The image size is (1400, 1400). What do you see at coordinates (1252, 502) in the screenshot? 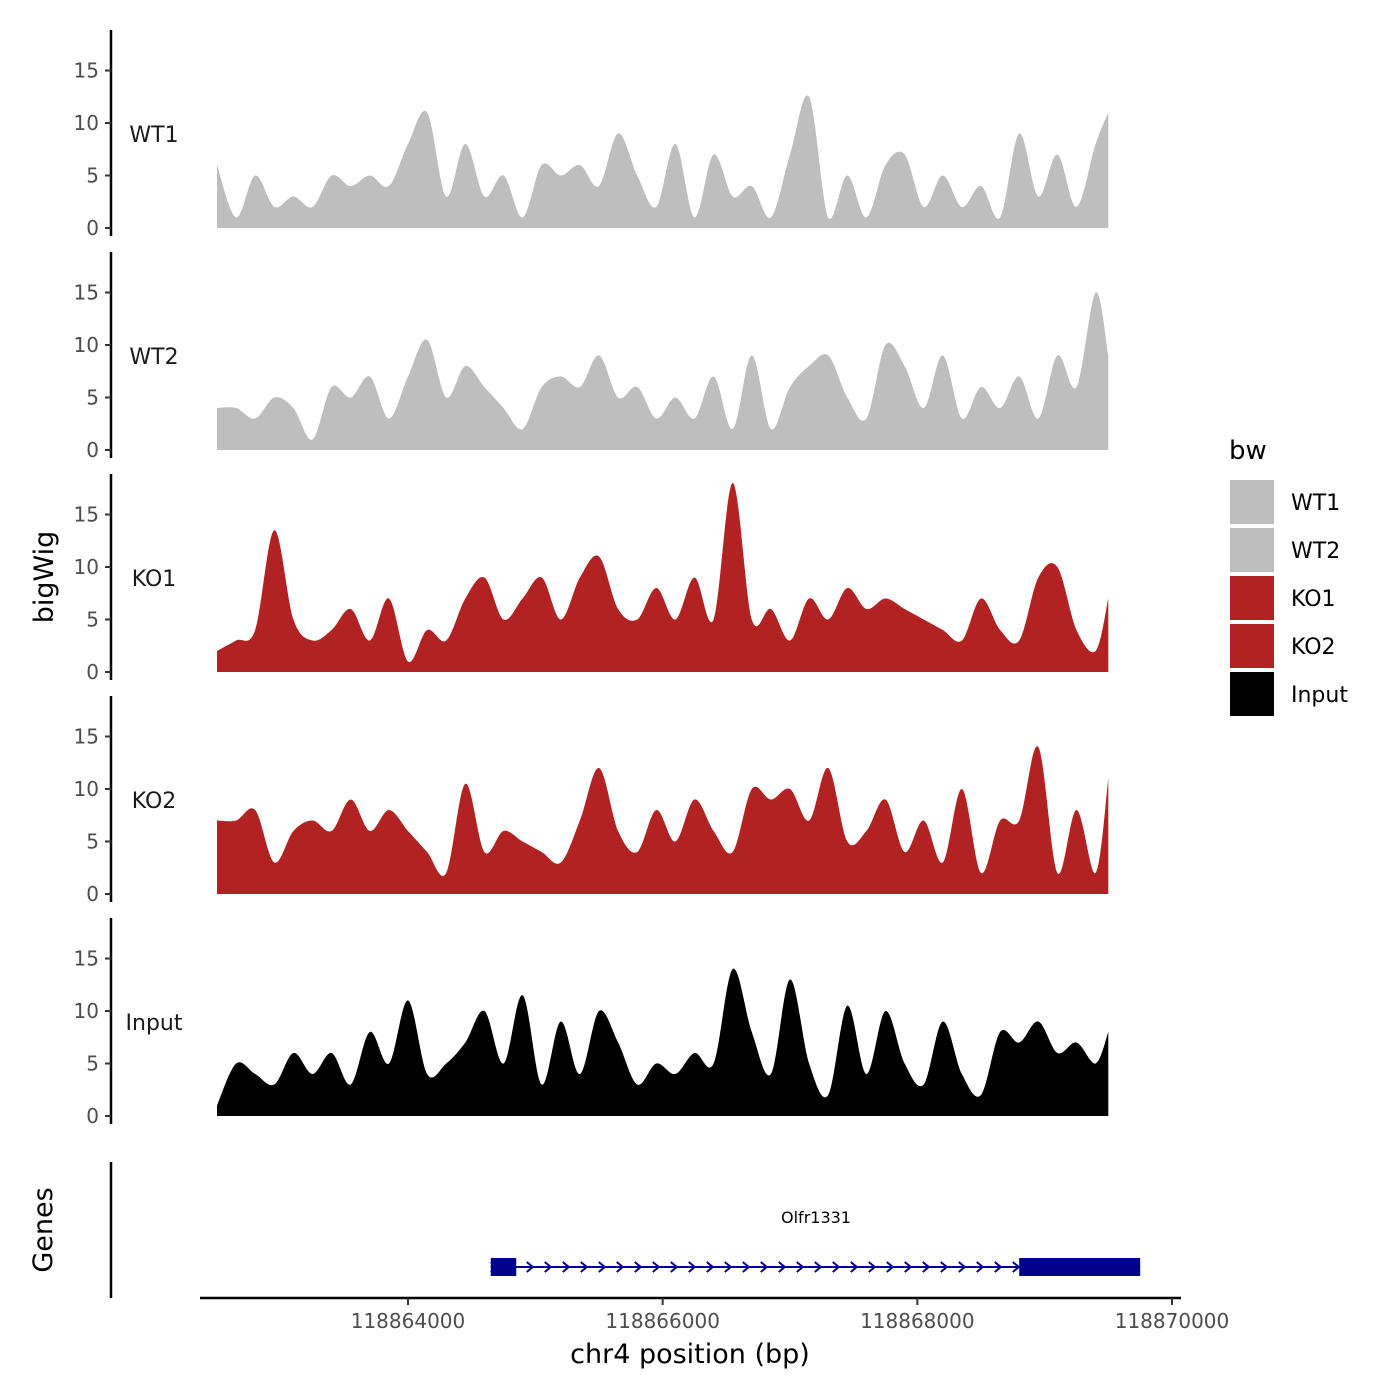
I see `legend-swatch-wt1` at bounding box center [1252, 502].